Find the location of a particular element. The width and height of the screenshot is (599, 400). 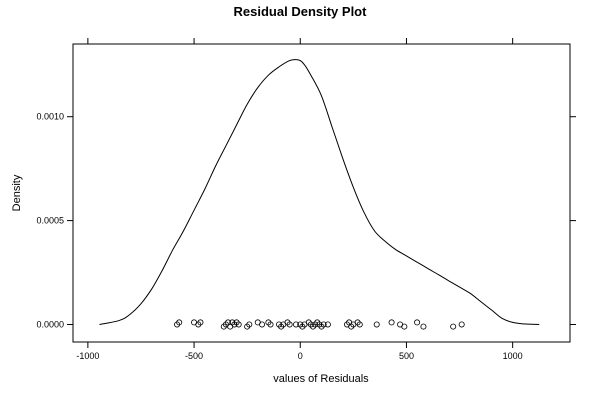

x-tick-label: 0 is located at coordinates (300, 356).